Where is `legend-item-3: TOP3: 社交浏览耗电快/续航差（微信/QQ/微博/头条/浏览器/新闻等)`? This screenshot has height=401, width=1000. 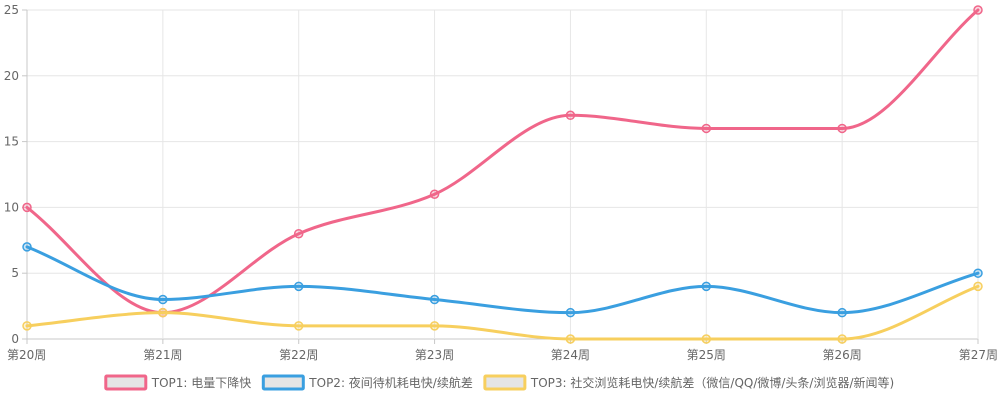 legend-item-3: TOP3: 社交浏览耗电快/续航差（微信/QQ/微博/头条/浏览器/新闻等) is located at coordinates (688, 382).